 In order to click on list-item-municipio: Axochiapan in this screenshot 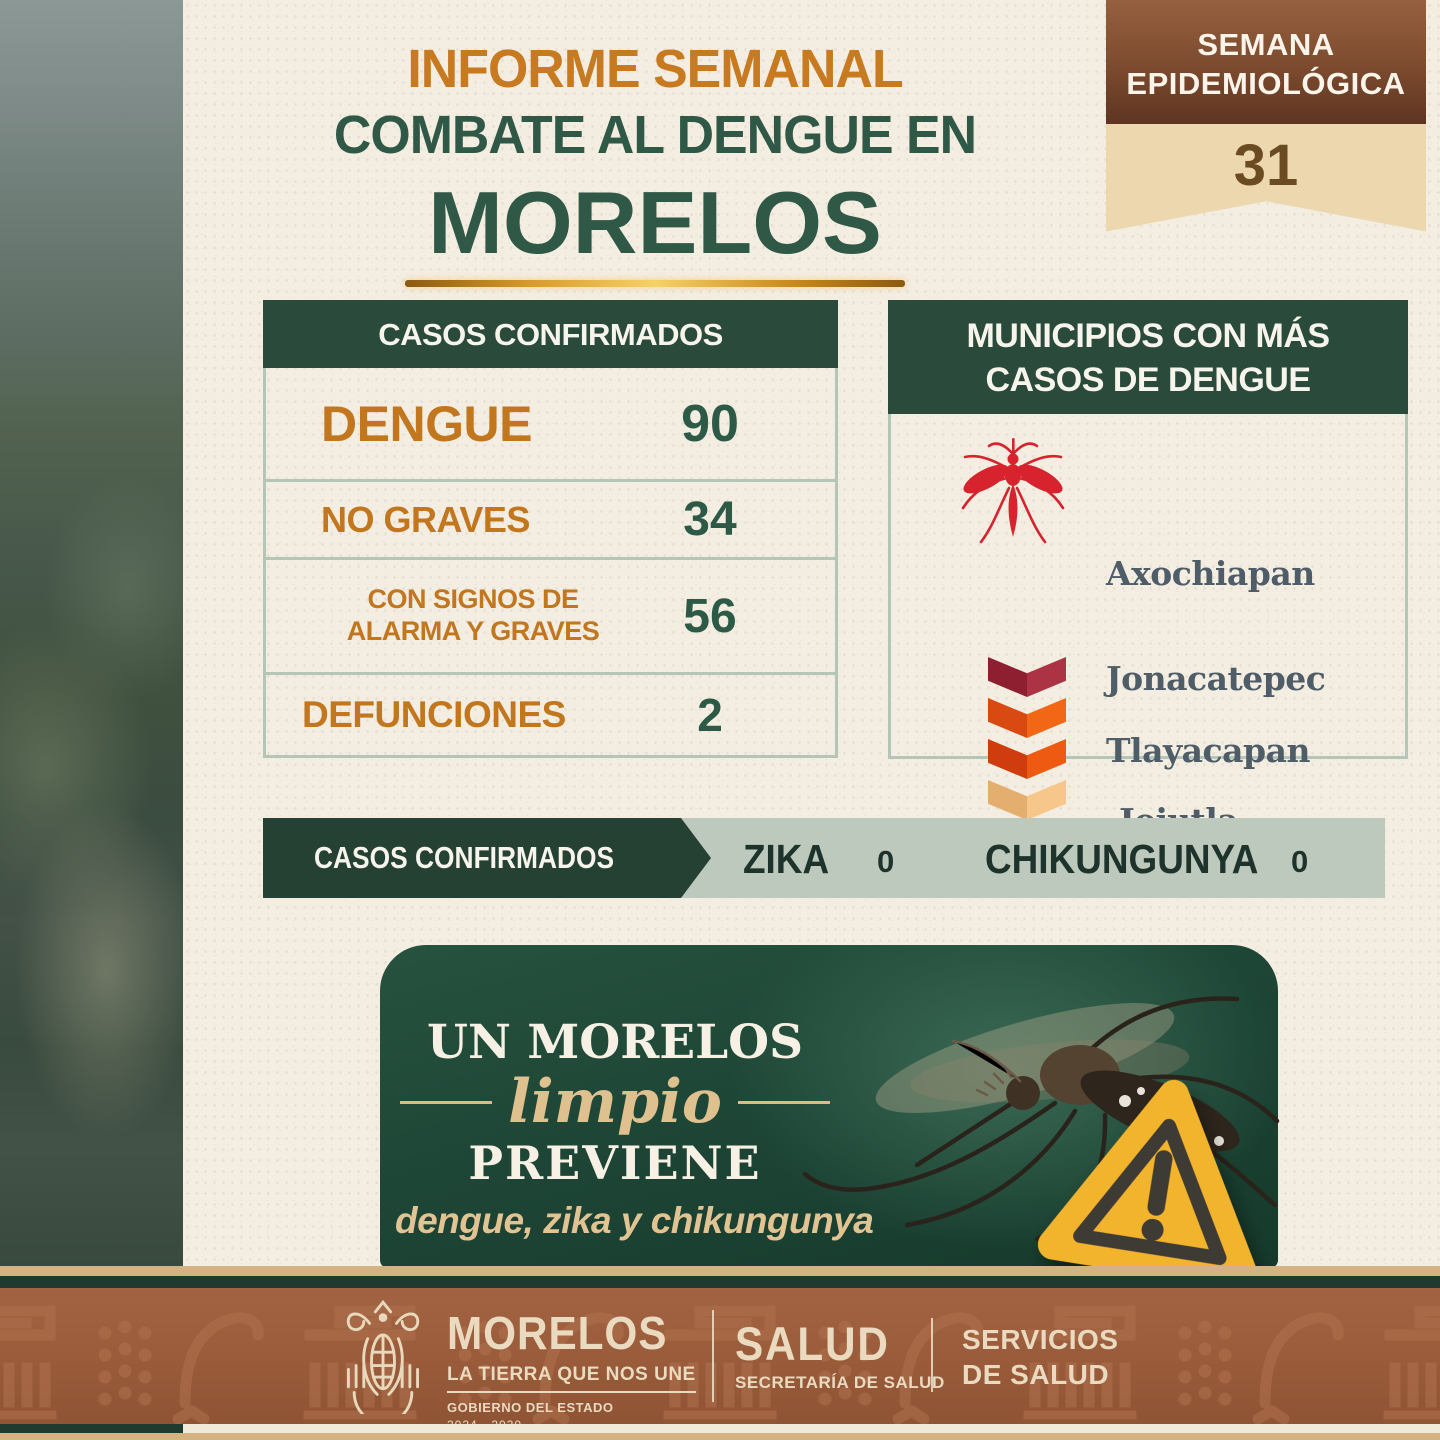, I will do `click(1210, 574)`.